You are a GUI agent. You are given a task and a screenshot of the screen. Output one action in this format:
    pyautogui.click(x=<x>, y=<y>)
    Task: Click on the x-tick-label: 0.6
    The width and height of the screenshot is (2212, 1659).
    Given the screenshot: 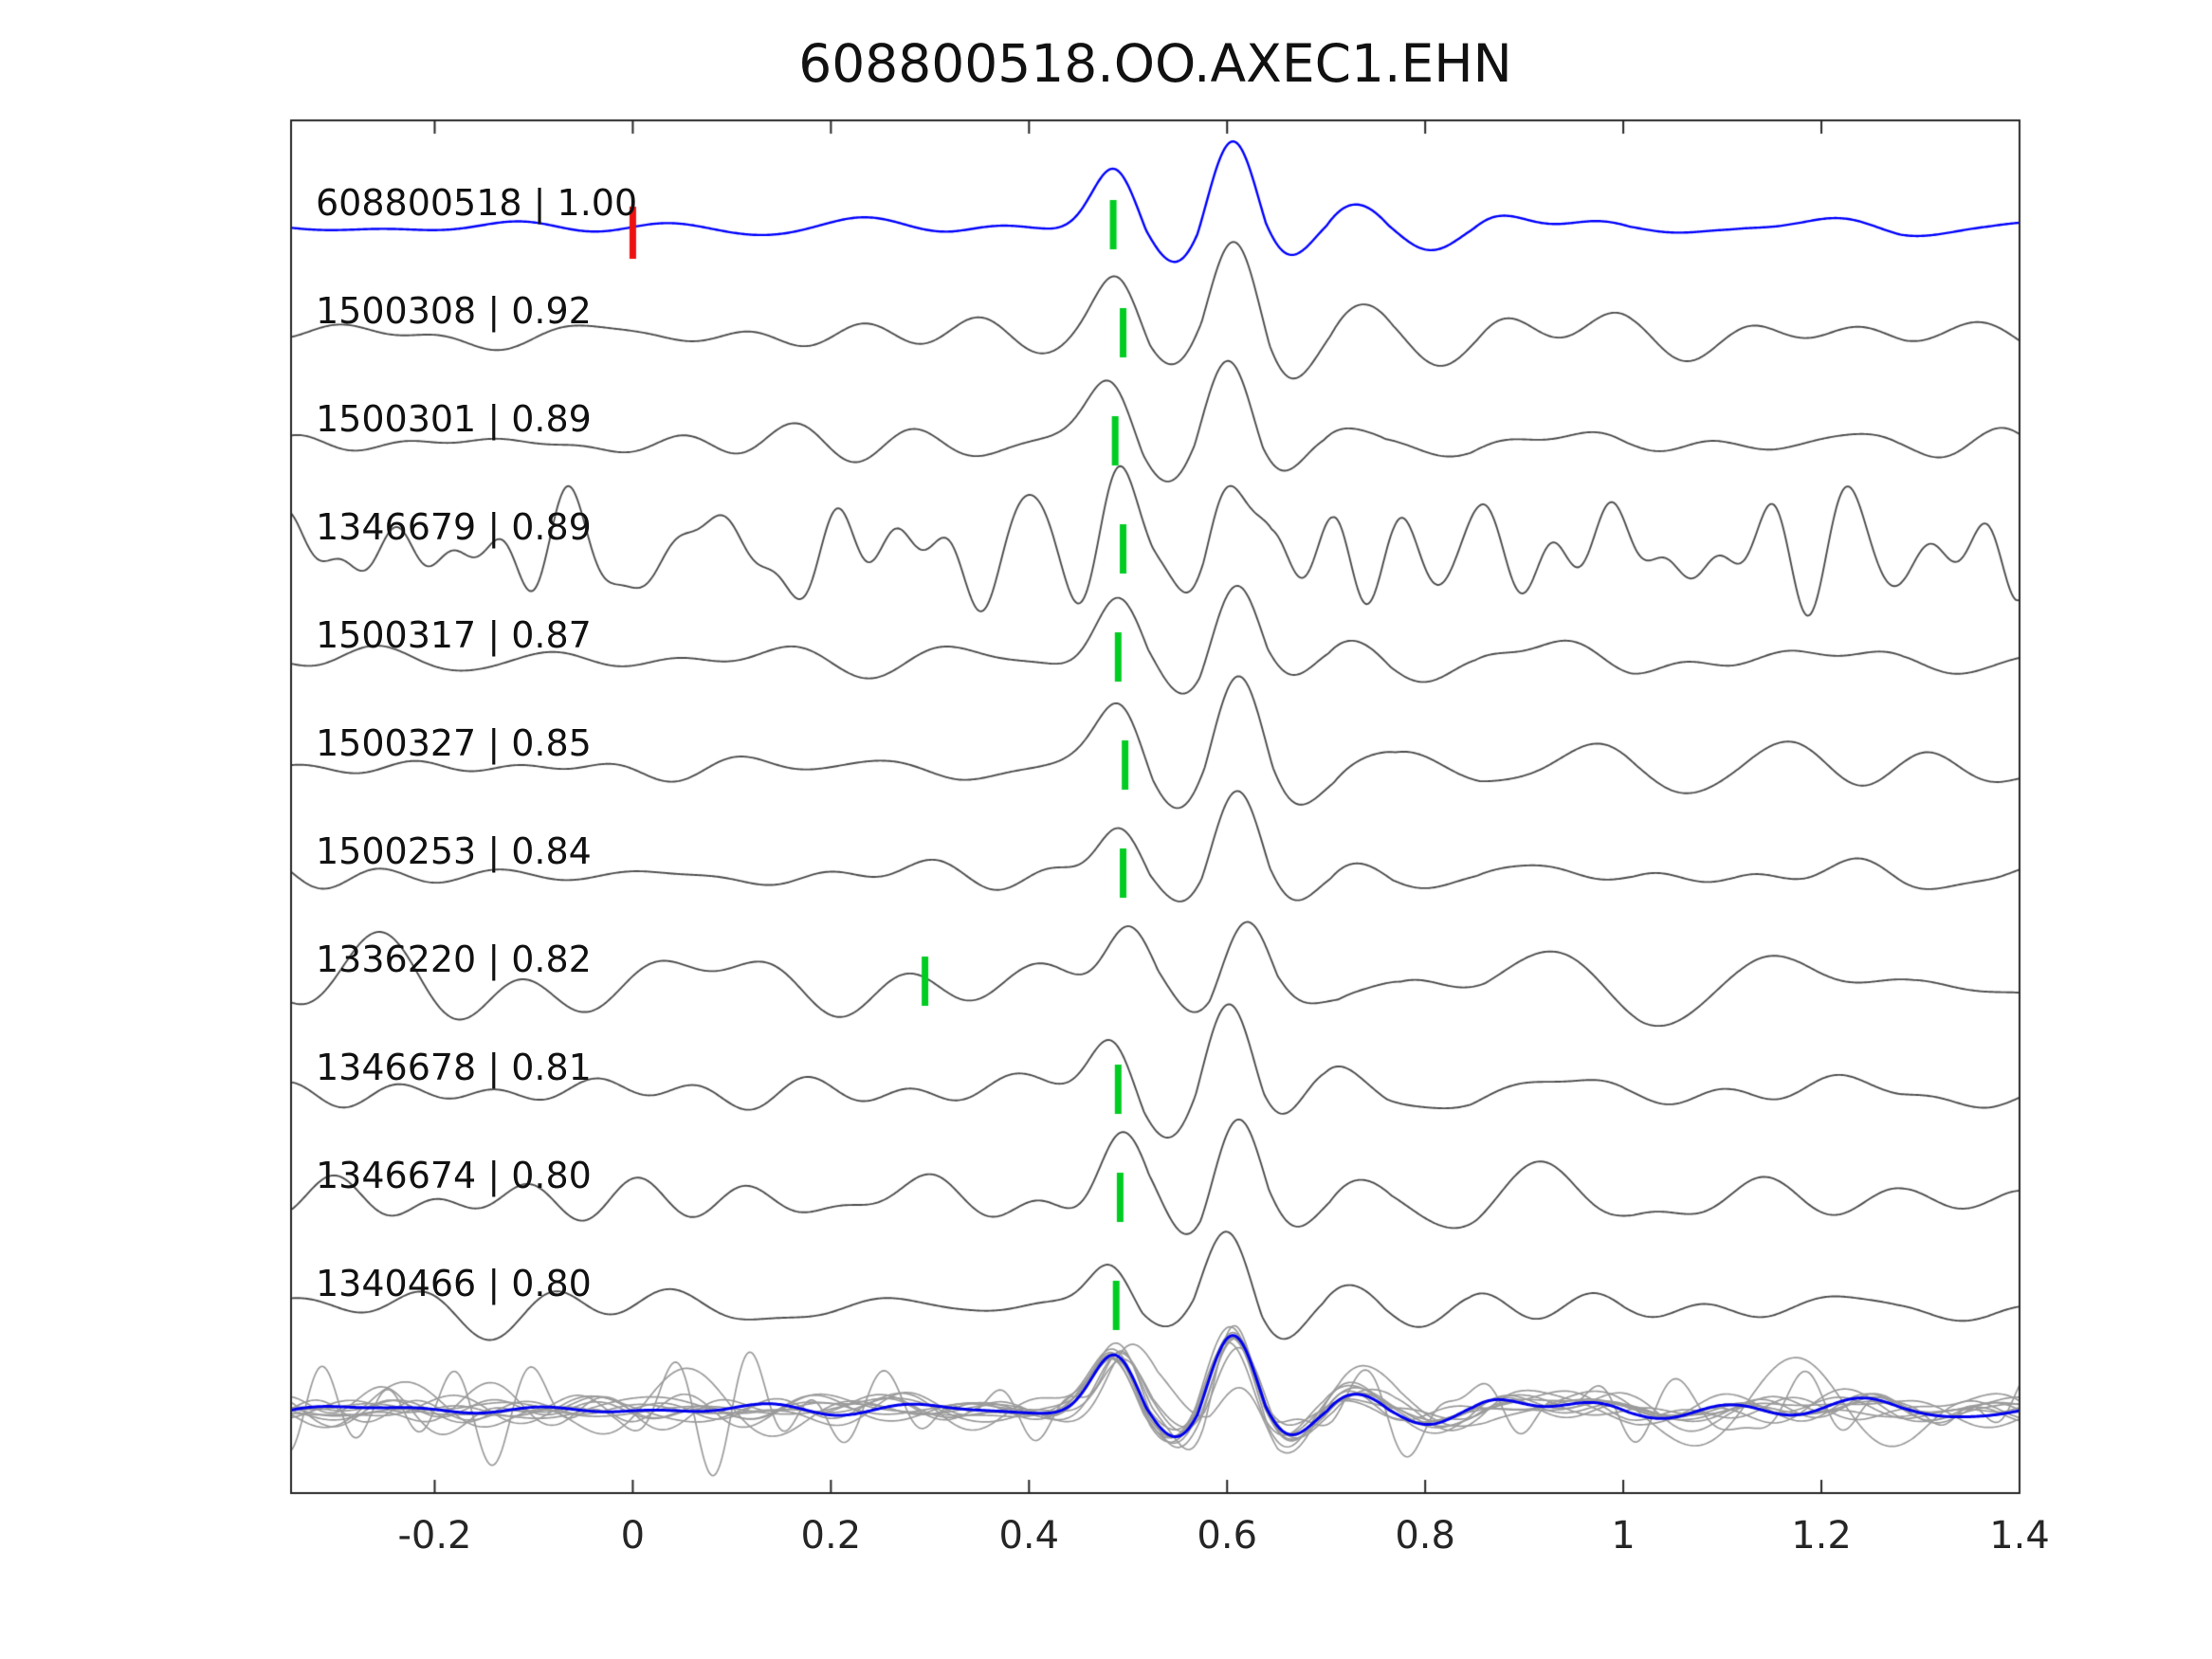 What is the action you would take?
    pyautogui.click(x=1227, y=1536)
    